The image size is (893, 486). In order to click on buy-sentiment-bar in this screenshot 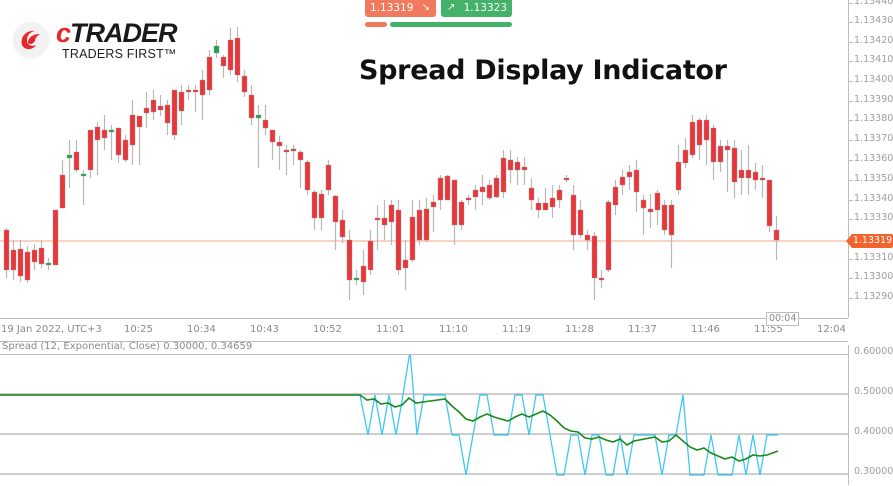, I will do `click(451, 24)`.